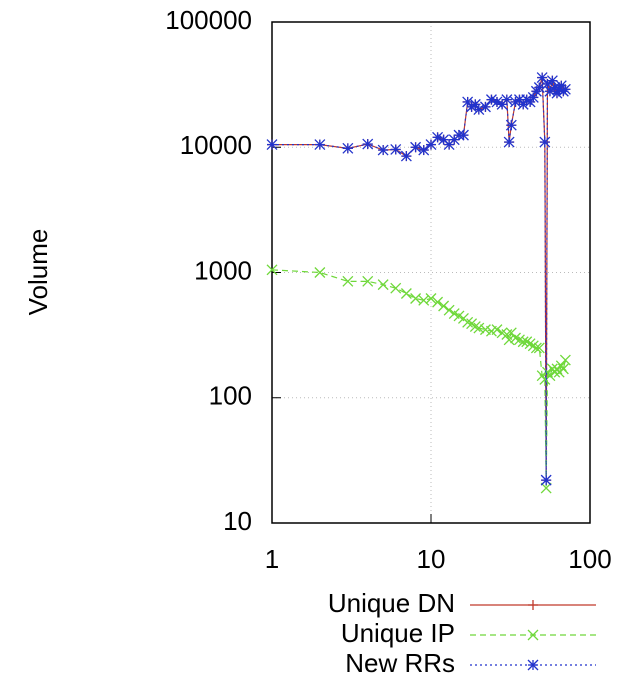  What do you see at coordinates (230, 396) in the screenshot?
I see `y-tick-label: 100` at bounding box center [230, 396].